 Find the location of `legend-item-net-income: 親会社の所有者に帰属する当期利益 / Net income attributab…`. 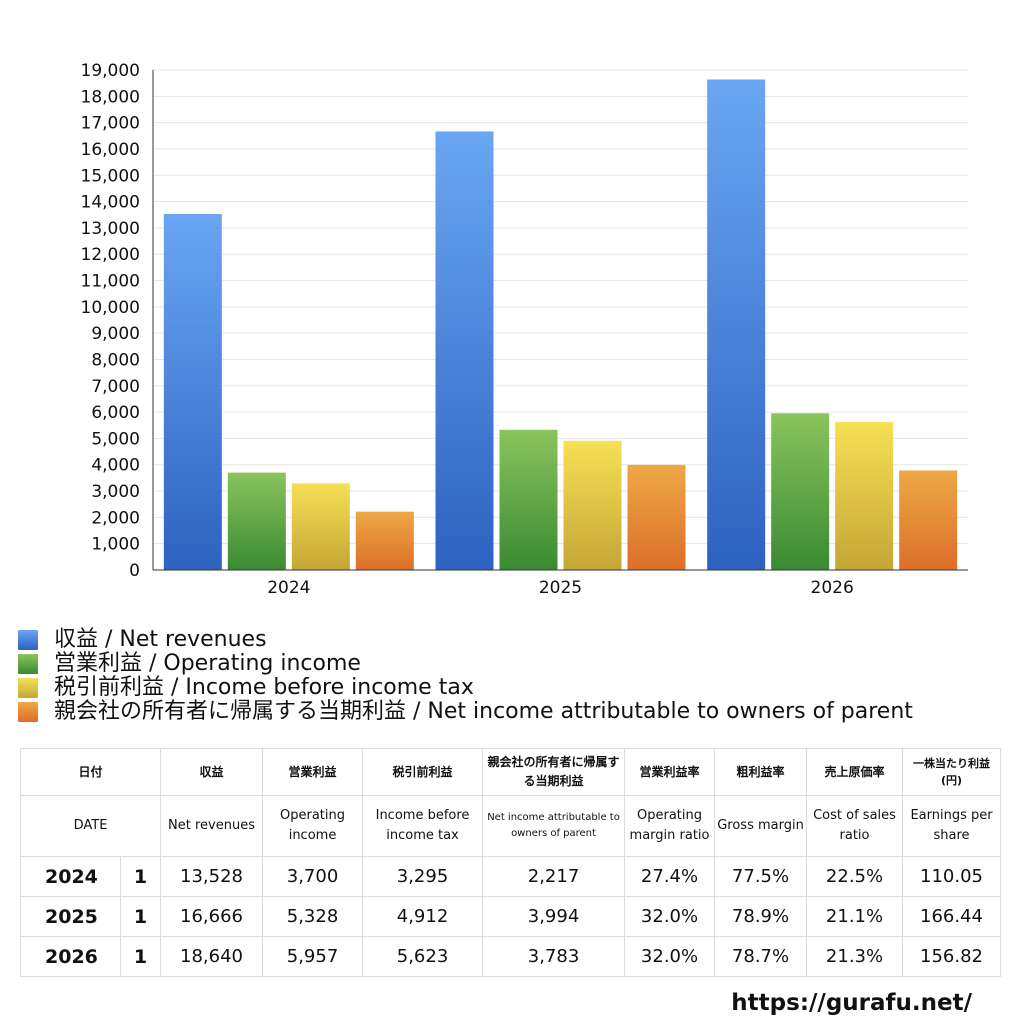

legend-item-net-income: 親会社の所有者に帰属する当期利益 / Net income attributab… is located at coordinates (465, 712).